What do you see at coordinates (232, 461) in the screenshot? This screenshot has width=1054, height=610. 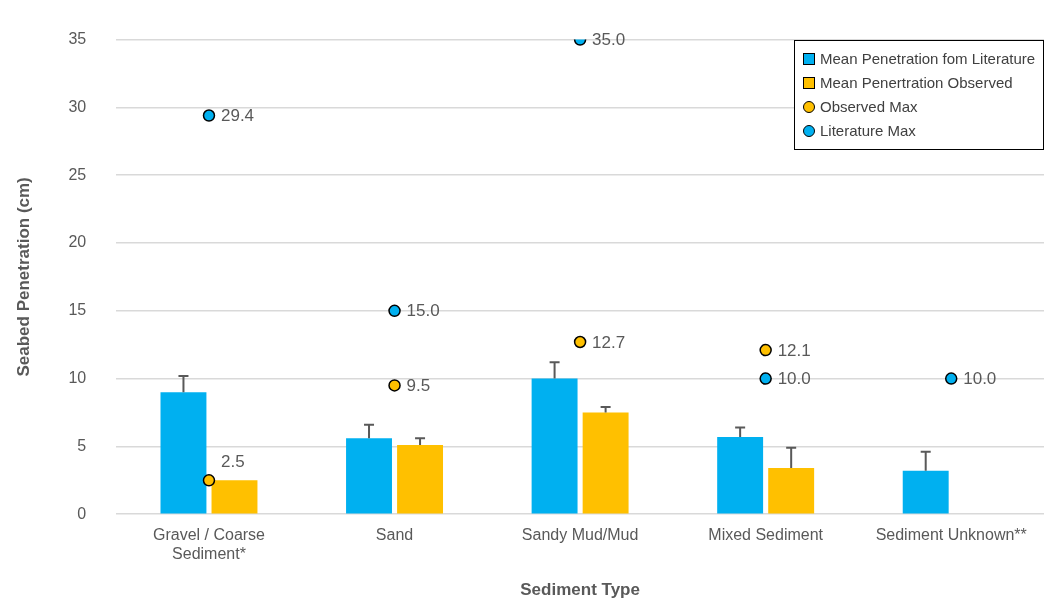 I see `data-label: 2.5` at bounding box center [232, 461].